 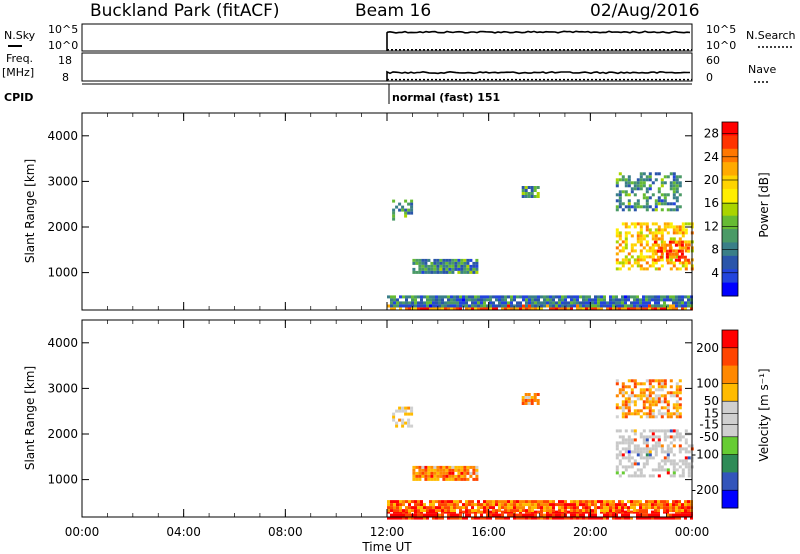 What do you see at coordinates (709, 437) in the screenshot?
I see `colorbar-tick-label: -50` at bounding box center [709, 437].